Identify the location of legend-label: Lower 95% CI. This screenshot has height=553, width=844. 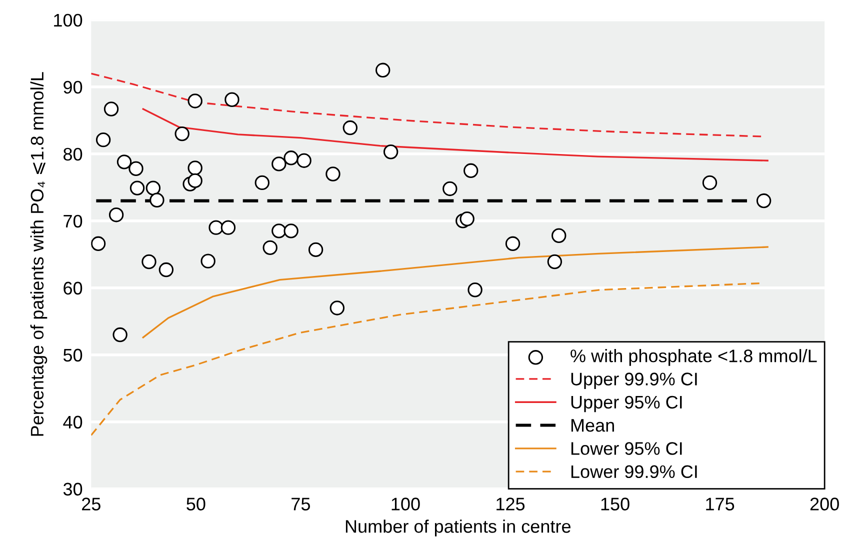
(626, 448).